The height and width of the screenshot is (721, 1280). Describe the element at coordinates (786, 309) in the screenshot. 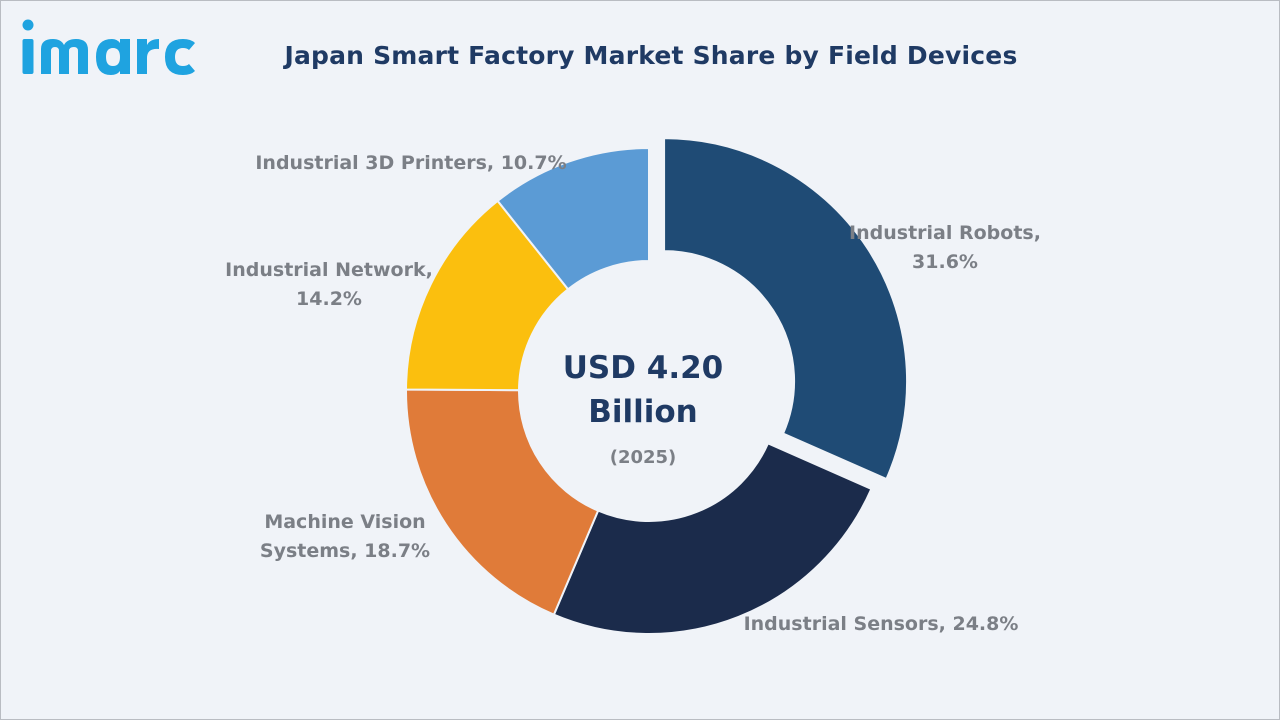

I see `slice-industrial-robots` at that location.